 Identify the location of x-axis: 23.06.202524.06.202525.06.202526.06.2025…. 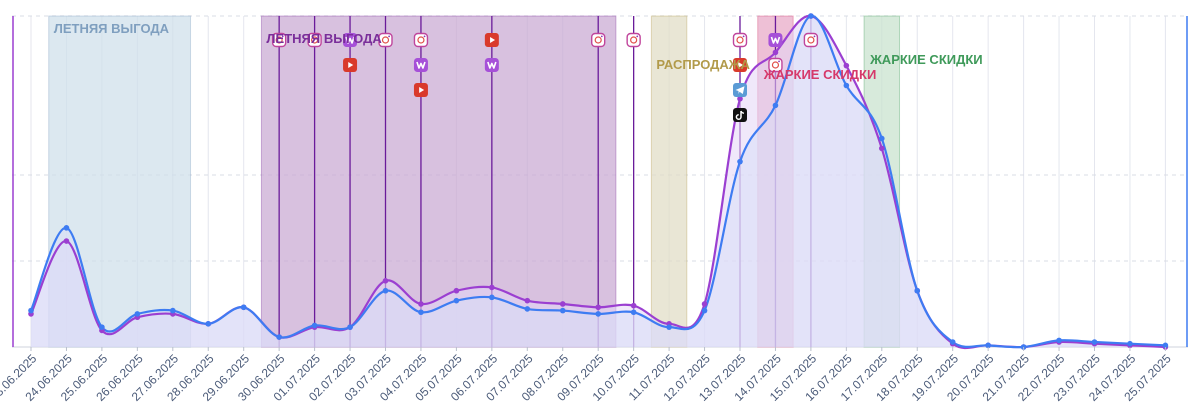
(587, 375).